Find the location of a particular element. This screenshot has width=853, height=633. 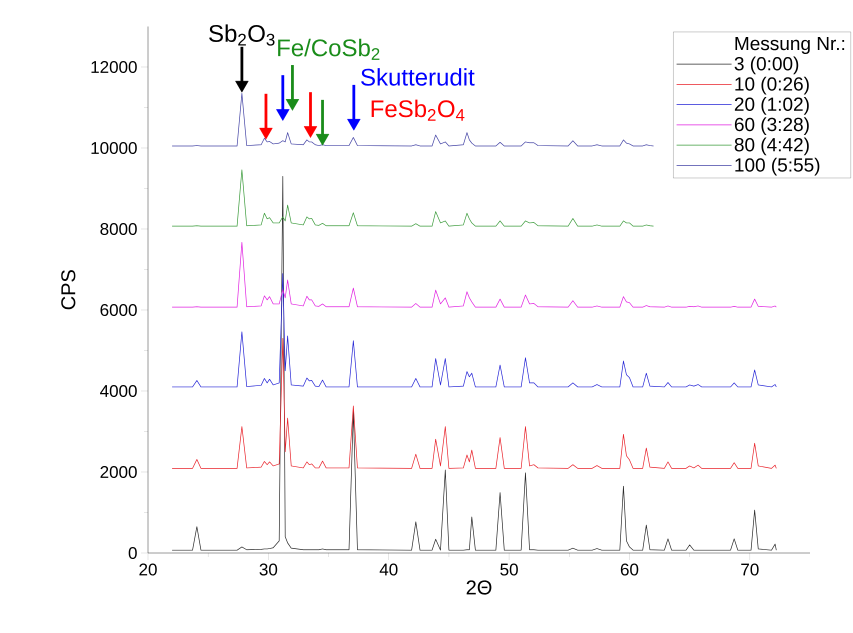

x-tick-label: 60 is located at coordinates (629, 570).